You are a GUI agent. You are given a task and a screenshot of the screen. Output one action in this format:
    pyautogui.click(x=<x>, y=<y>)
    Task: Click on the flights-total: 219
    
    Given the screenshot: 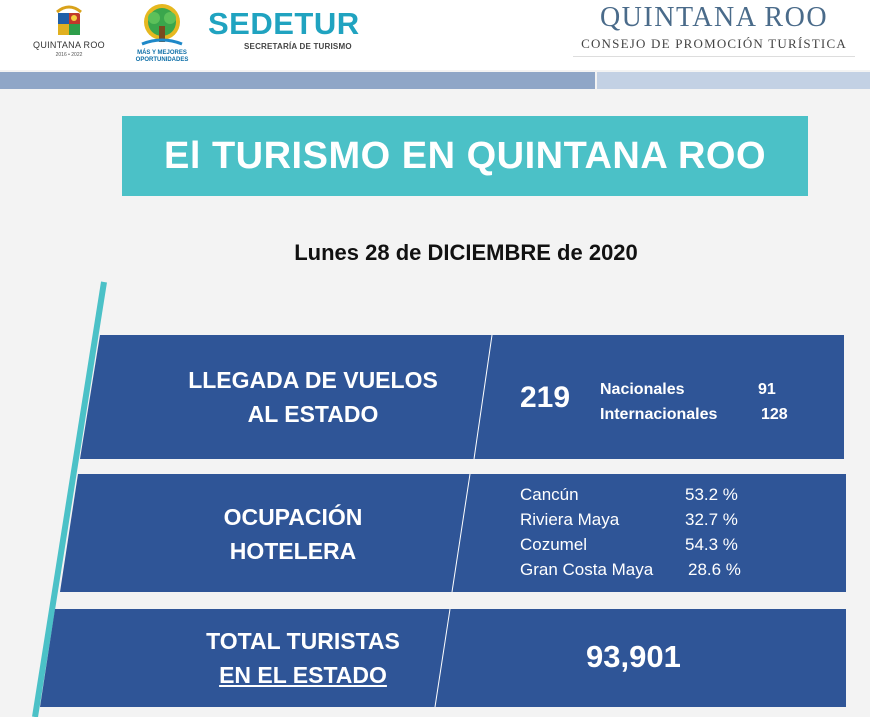 What is the action you would take?
    pyautogui.click(x=545, y=397)
    